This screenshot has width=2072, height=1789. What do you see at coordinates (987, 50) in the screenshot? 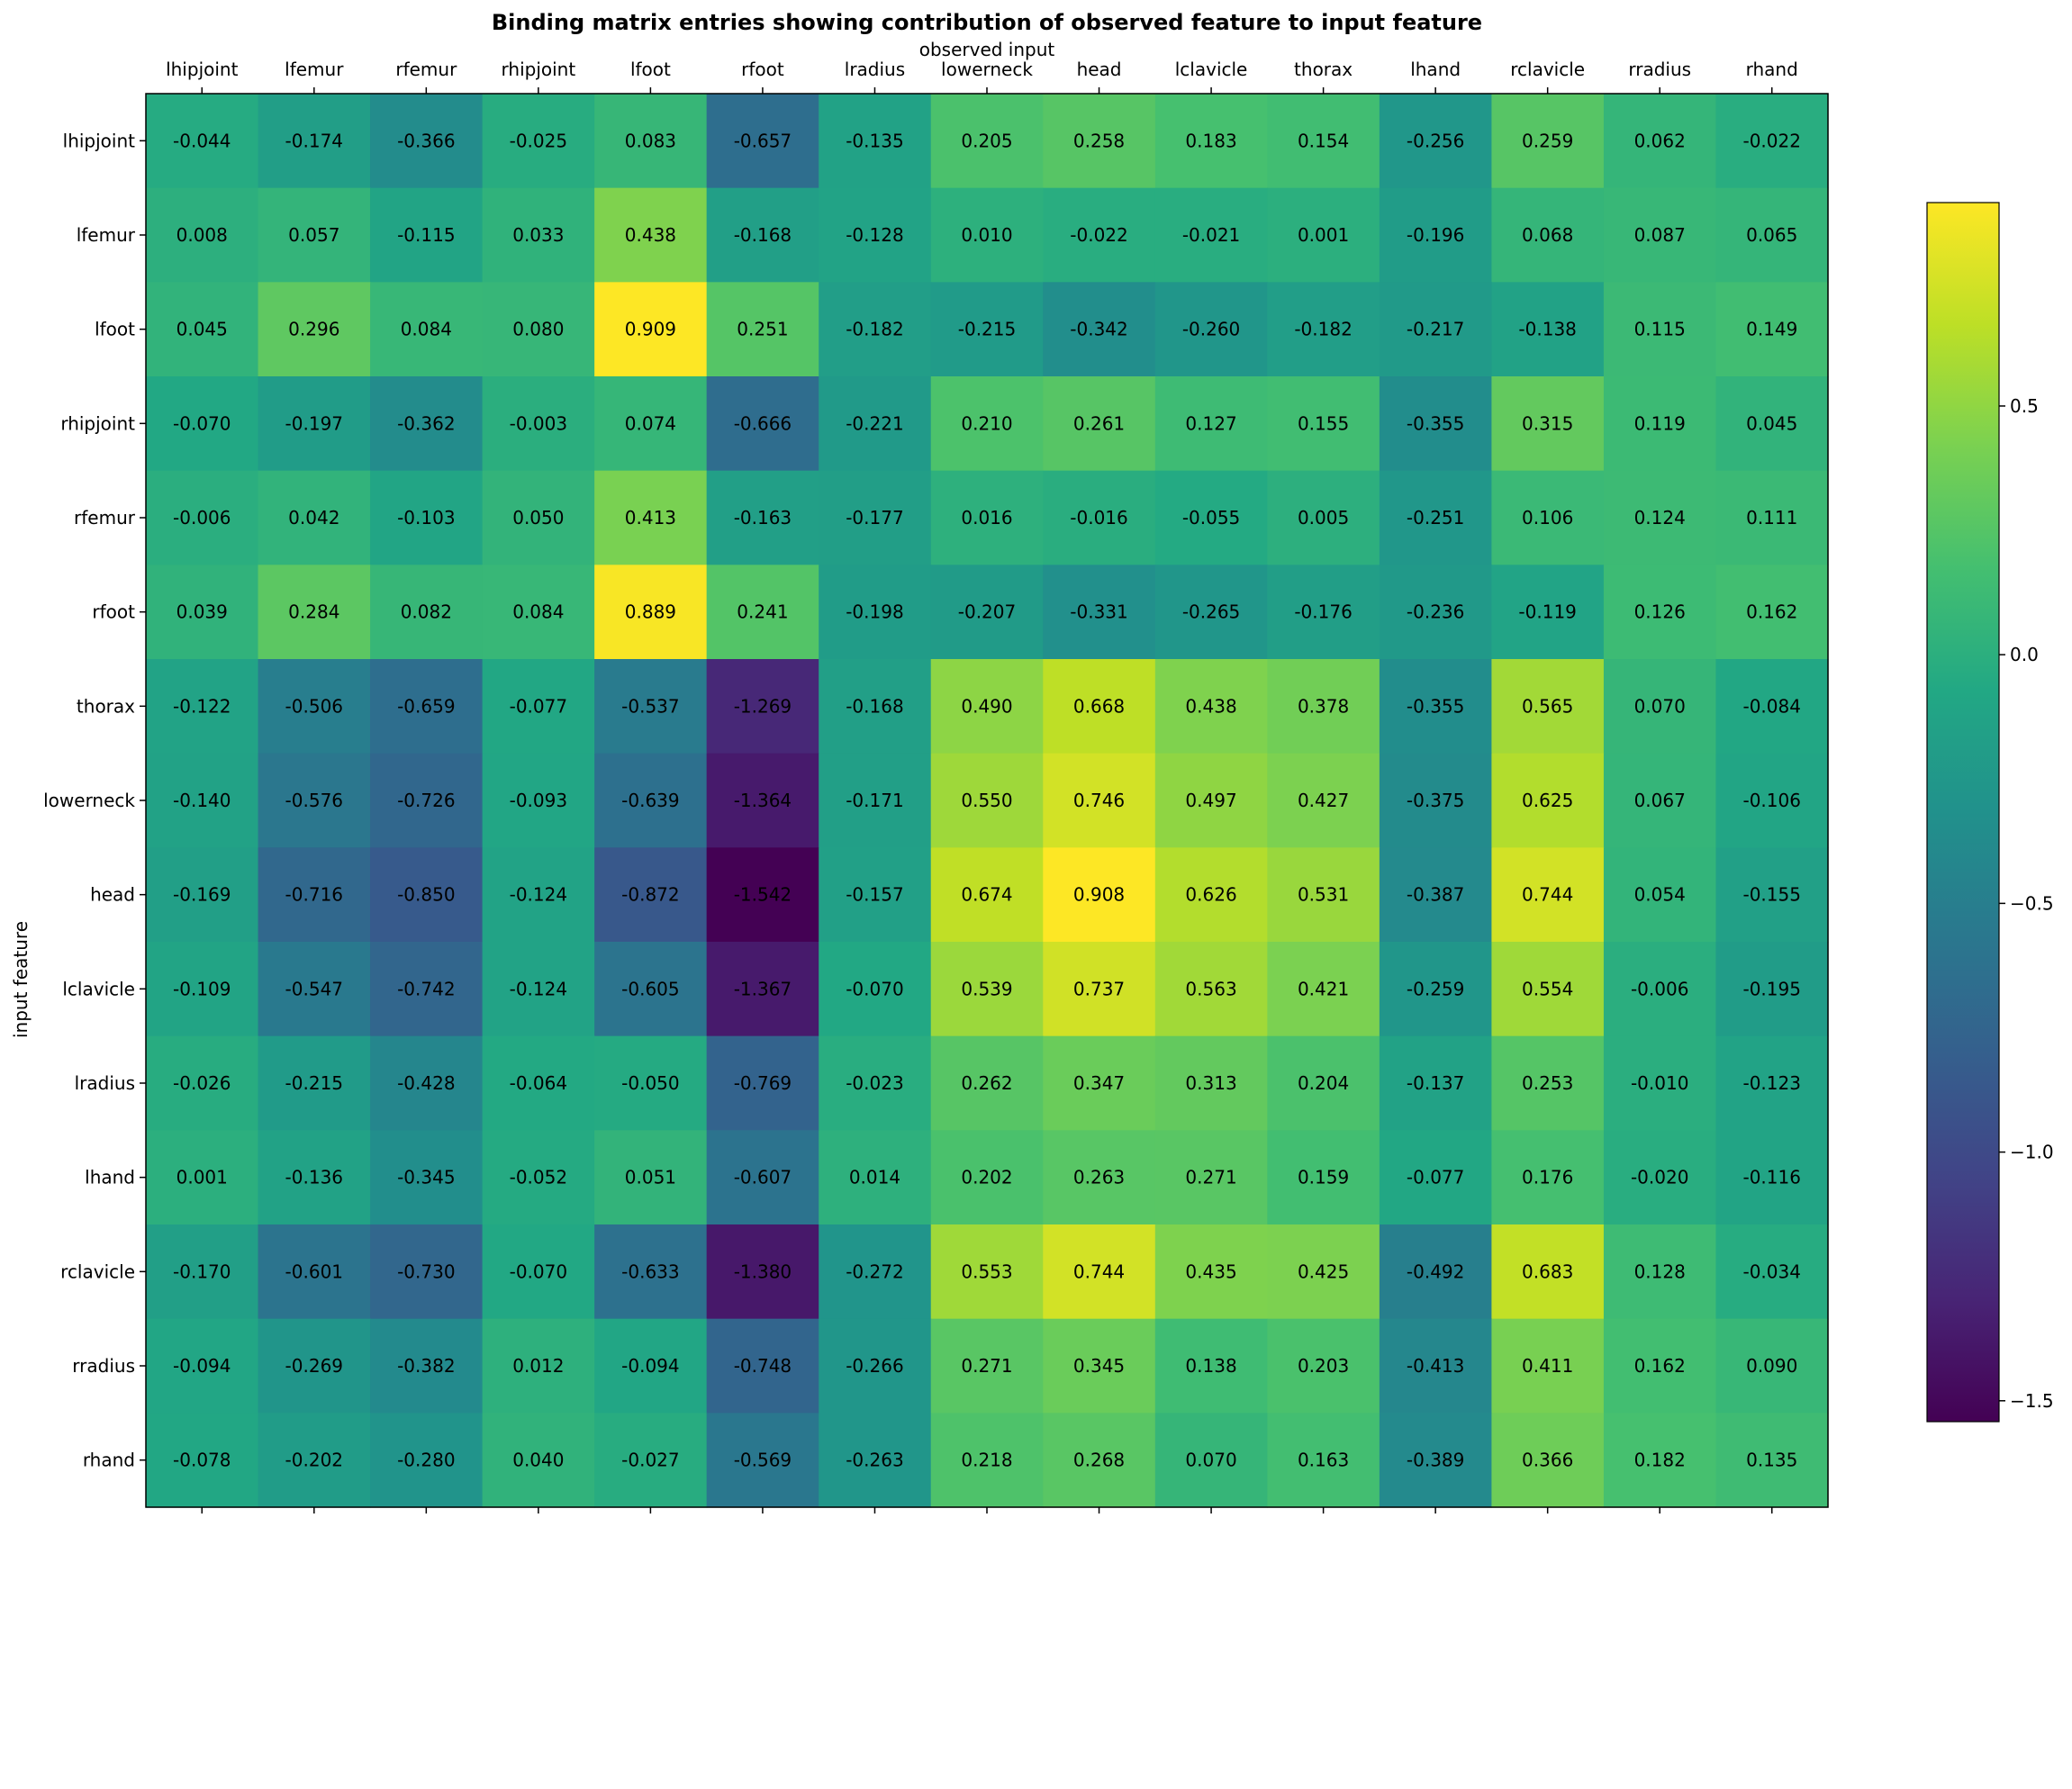
I see `x-axis-label: observed input` at bounding box center [987, 50].